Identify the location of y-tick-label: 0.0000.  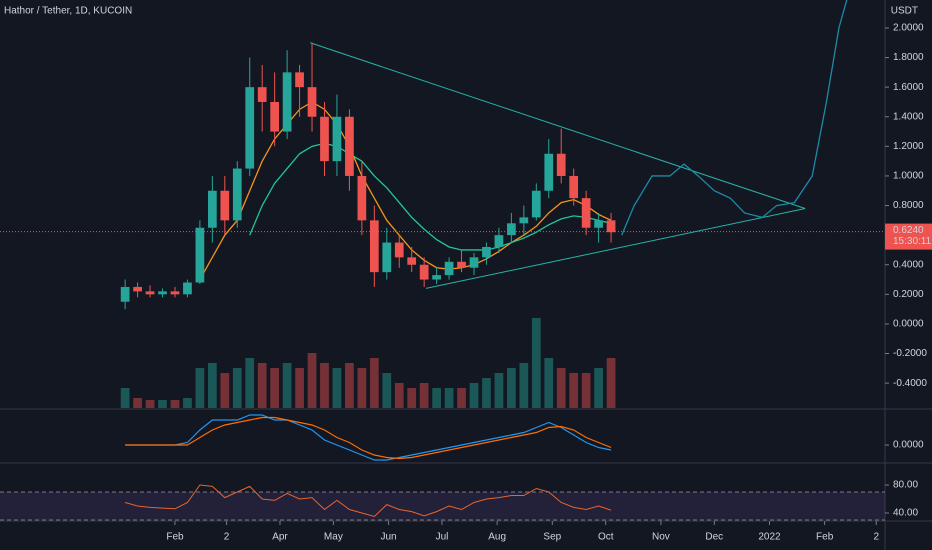
(908, 445).